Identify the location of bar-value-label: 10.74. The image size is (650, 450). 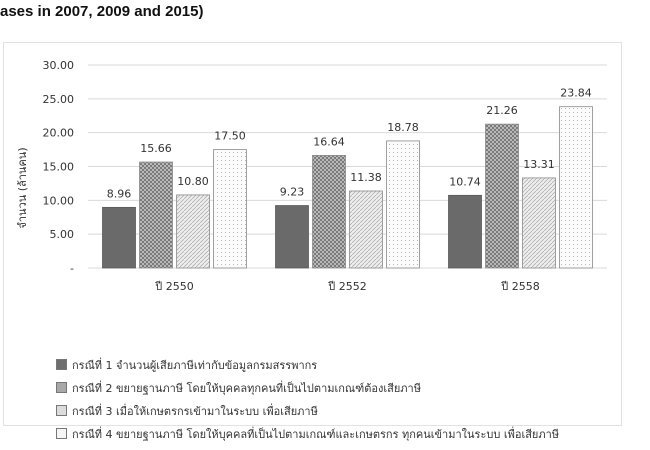
(465, 181).